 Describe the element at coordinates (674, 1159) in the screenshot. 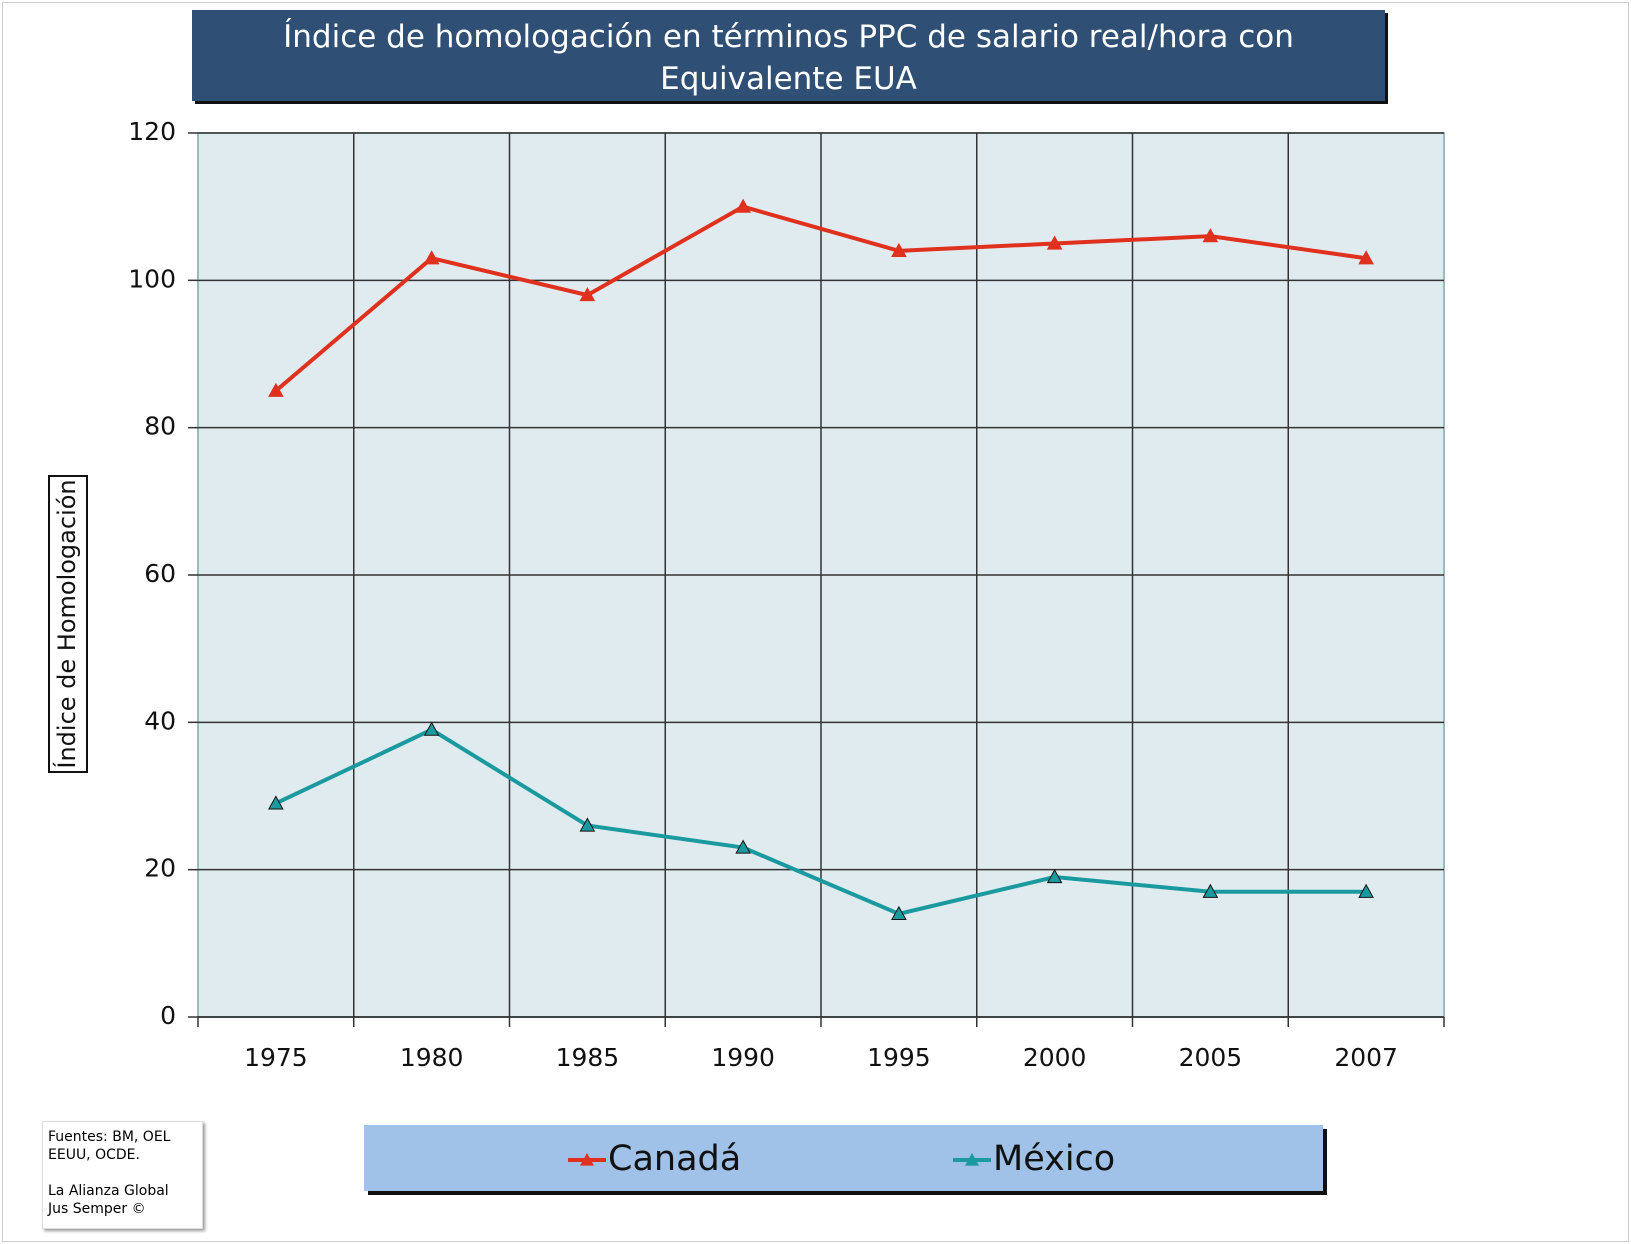

I see `legend-label: Canadá` at that location.